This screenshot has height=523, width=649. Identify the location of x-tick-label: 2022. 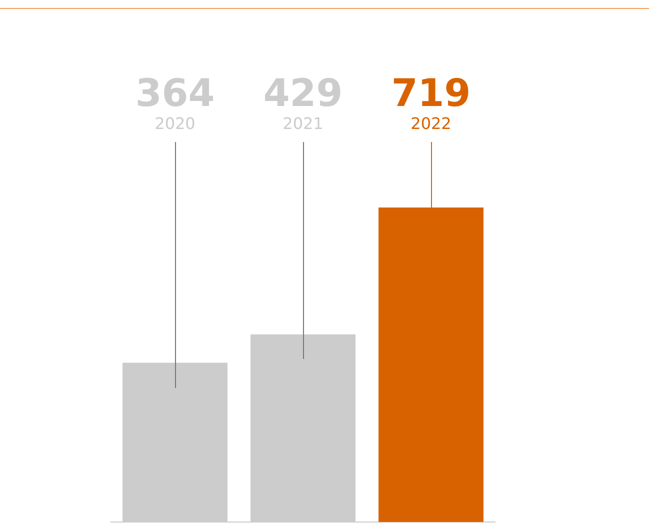
(431, 123).